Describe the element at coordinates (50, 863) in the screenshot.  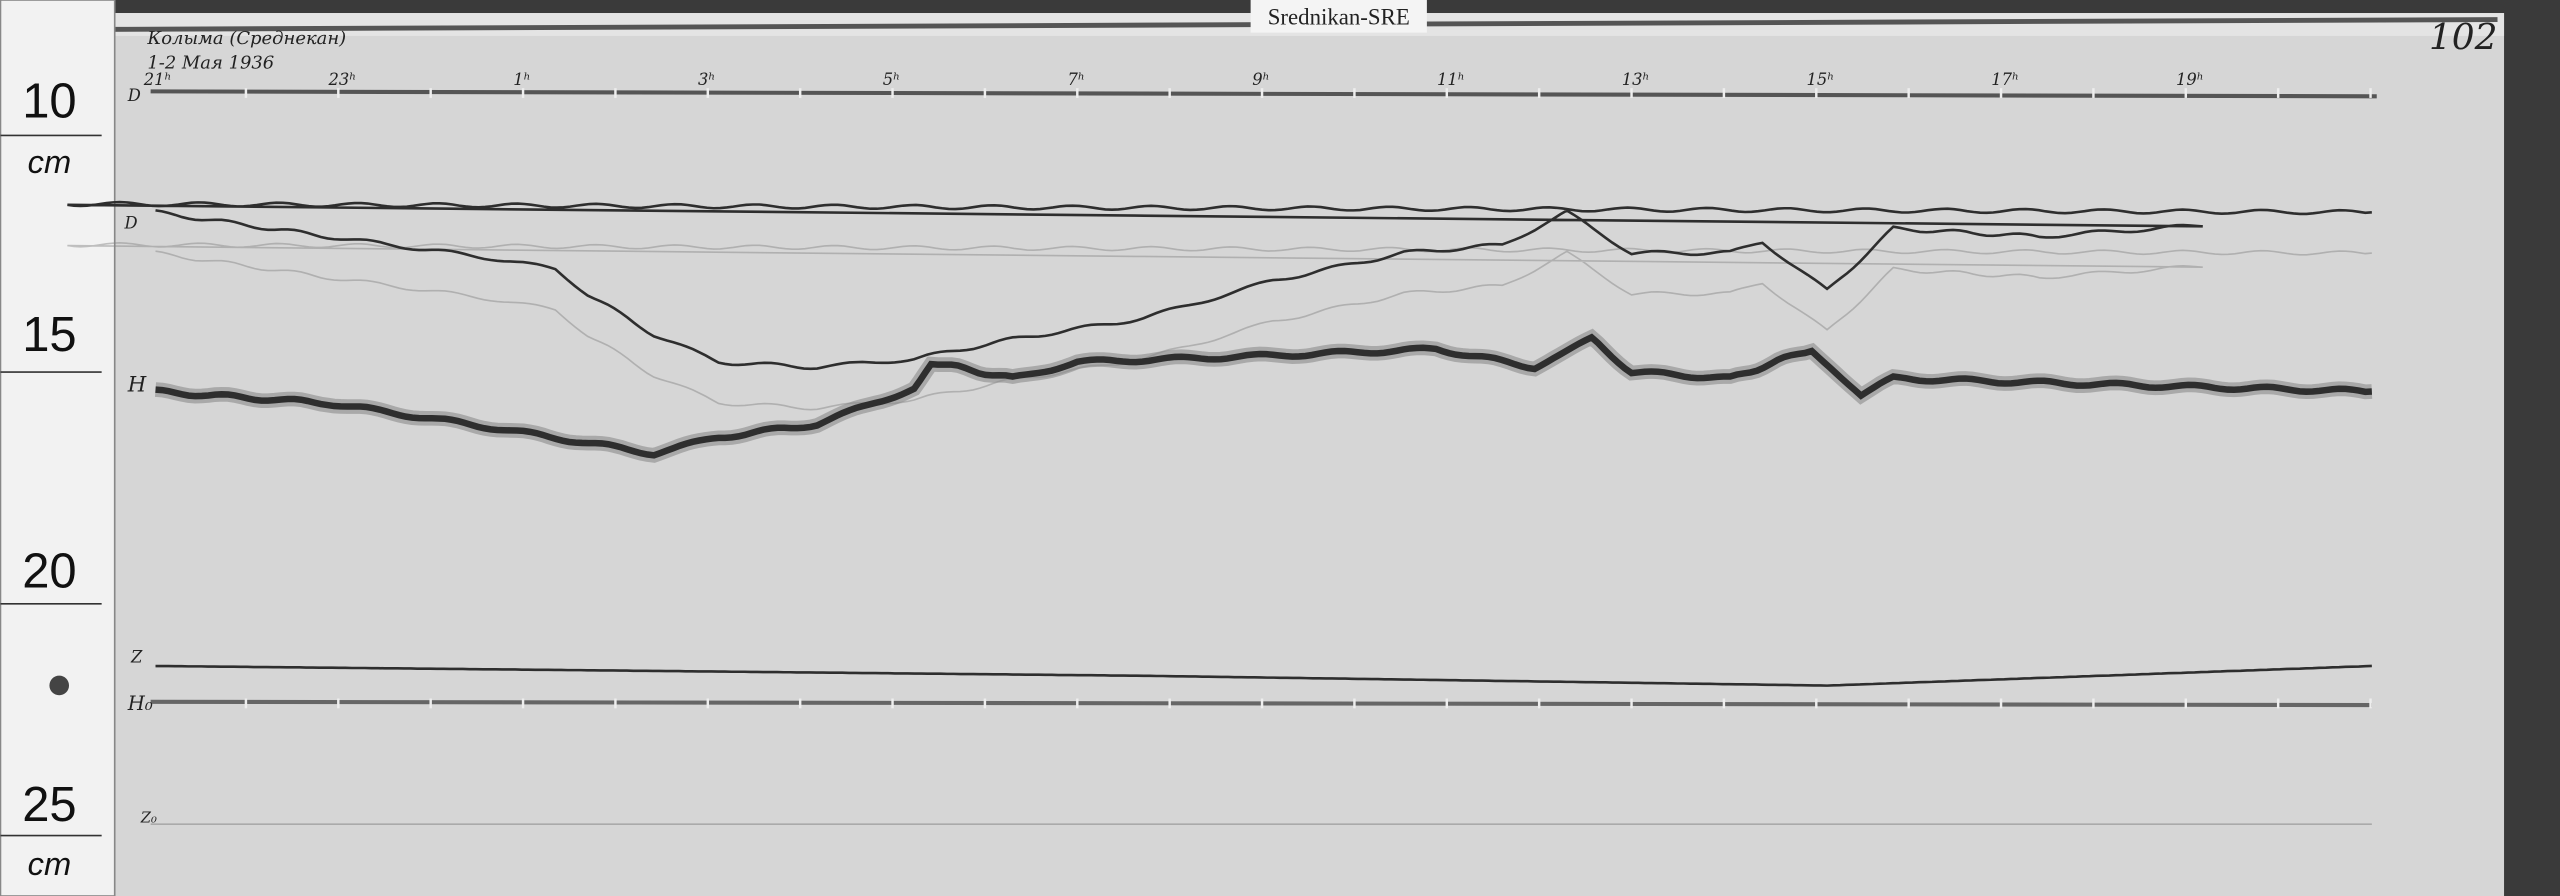
I see `ruler-unit-bottom: cm` at that location.